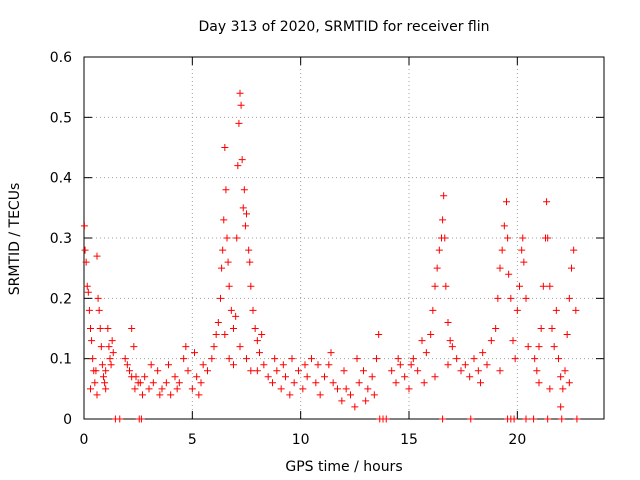  I want to click on x-tick-label: 0, so click(84, 440).